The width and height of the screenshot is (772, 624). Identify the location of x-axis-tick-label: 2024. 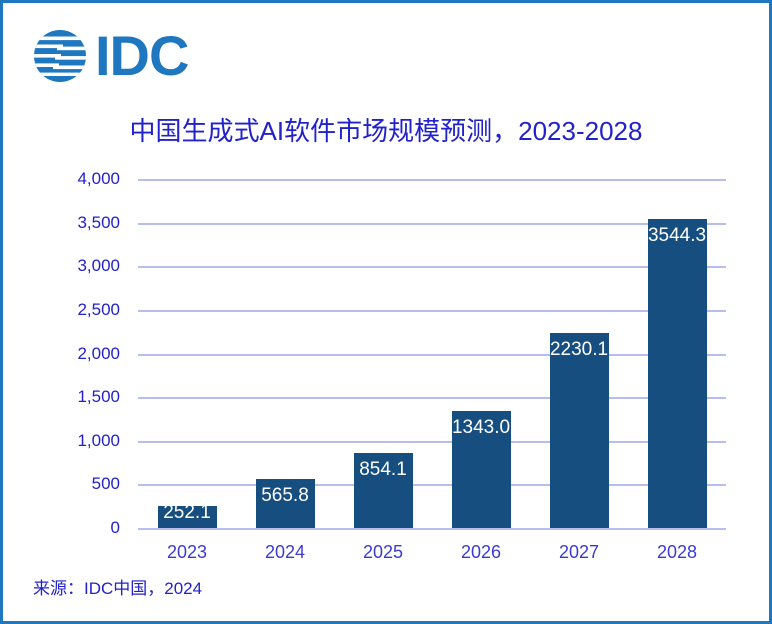
(285, 552).